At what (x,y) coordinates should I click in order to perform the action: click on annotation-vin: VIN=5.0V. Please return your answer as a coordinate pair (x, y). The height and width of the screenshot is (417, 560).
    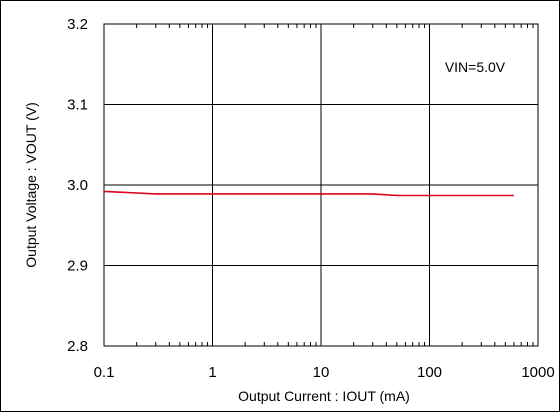
    Looking at the image, I should click on (475, 67).